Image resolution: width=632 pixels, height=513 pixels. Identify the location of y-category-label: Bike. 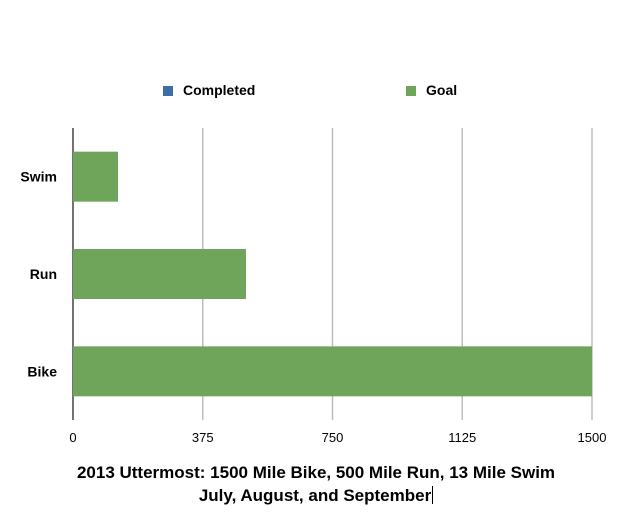
(42, 371).